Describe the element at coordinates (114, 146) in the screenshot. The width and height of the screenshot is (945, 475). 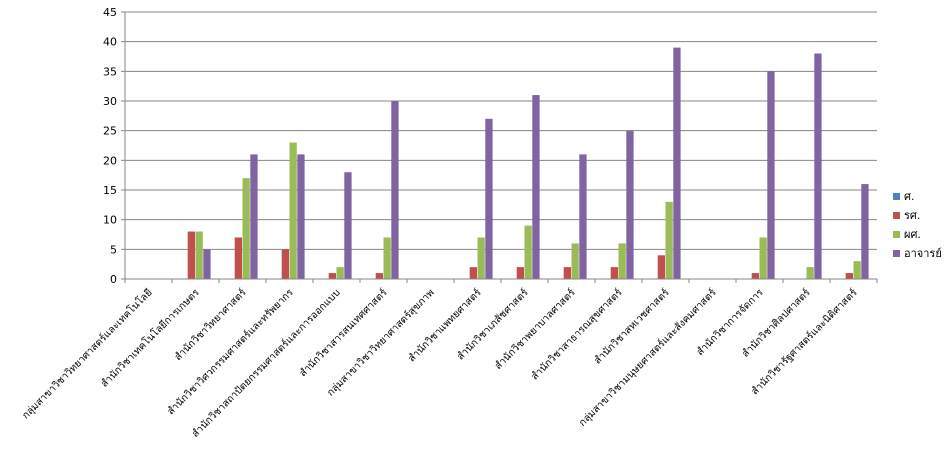
I see `y-axis: 0 5 10 15 20 25 30 35 40 45` at that location.